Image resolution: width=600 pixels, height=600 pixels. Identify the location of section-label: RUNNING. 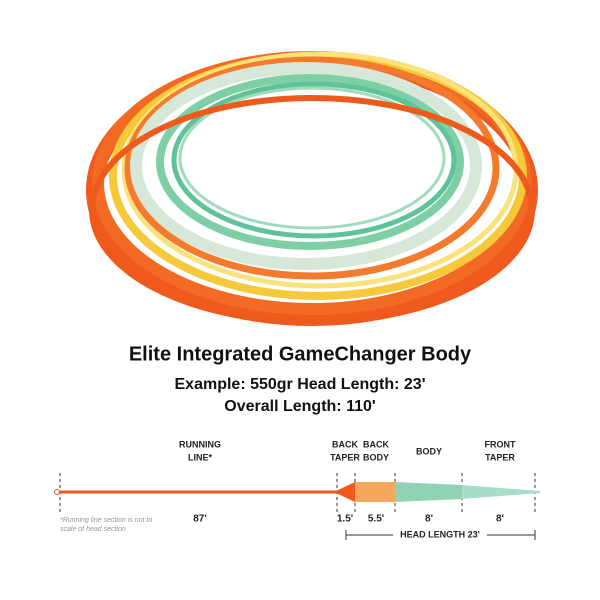
(200, 444).